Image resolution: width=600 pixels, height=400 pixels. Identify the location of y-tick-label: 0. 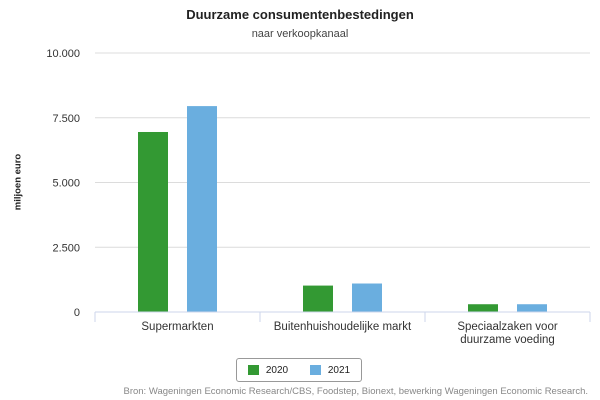
(77, 313).